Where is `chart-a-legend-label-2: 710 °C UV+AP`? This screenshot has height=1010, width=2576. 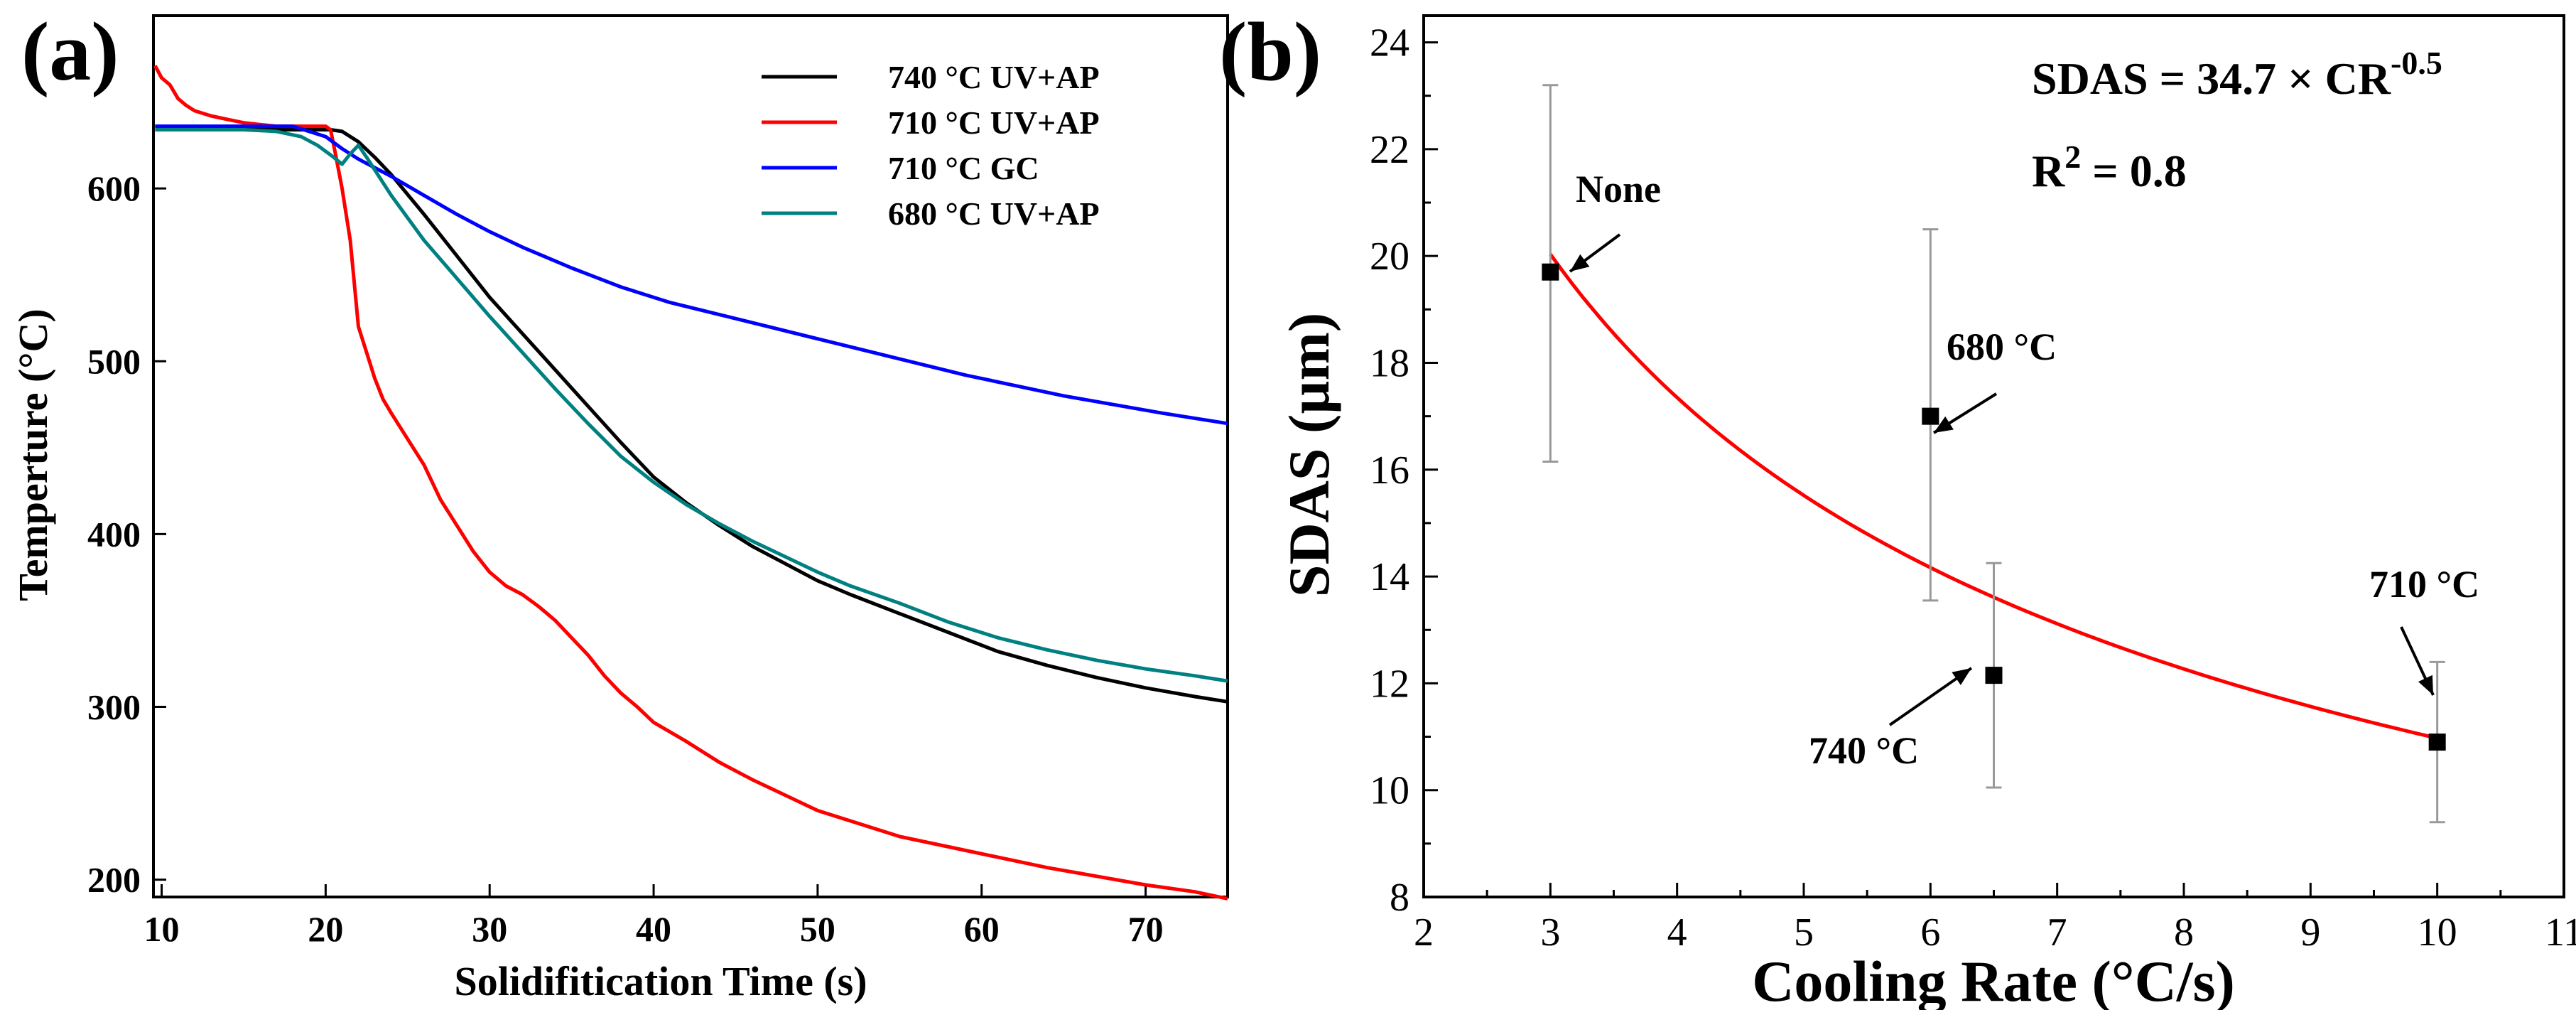
chart-a-legend-label-2: 710 °C UV+AP is located at coordinates (994, 122).